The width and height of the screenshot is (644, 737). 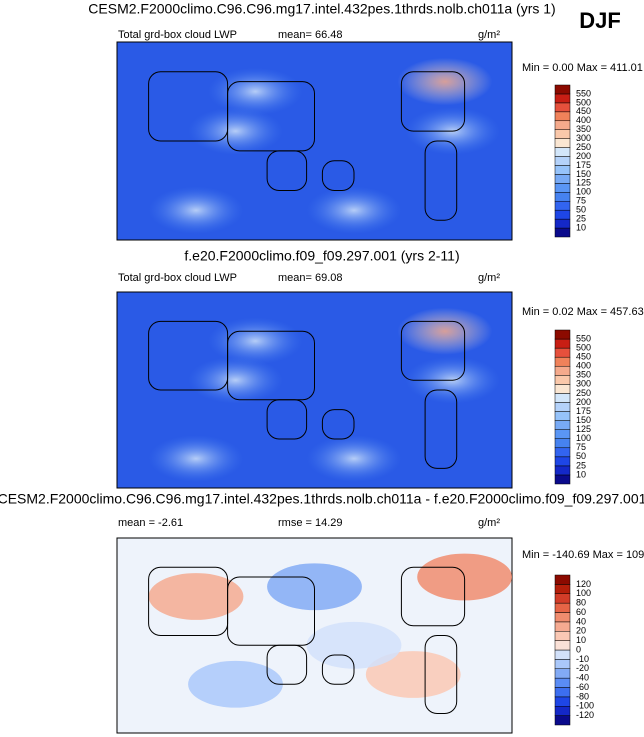 What do you see at coordinates (578, 649) in the screenshot?
I see `colorbar-label: 0` at bounding box center [578, 649].